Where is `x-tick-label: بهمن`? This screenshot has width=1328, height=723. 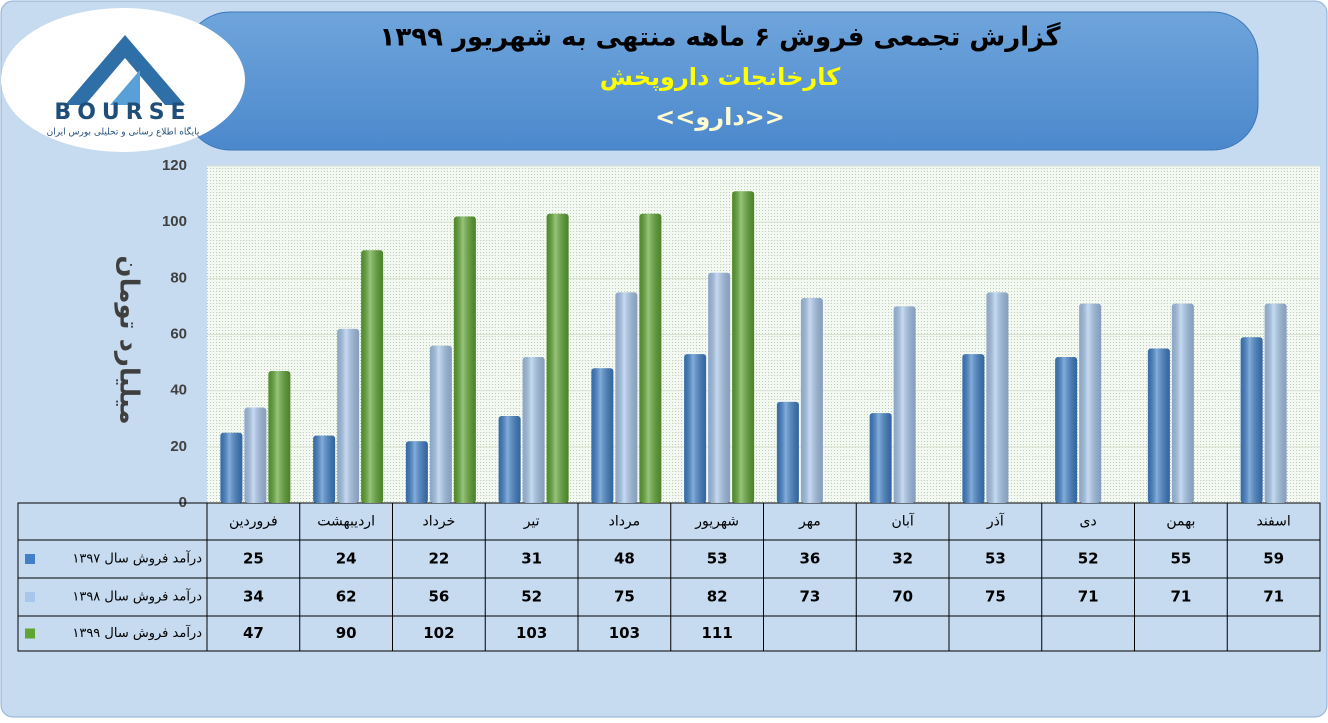
x-tick-label: بهمن is located at coordinates (1180, 522).